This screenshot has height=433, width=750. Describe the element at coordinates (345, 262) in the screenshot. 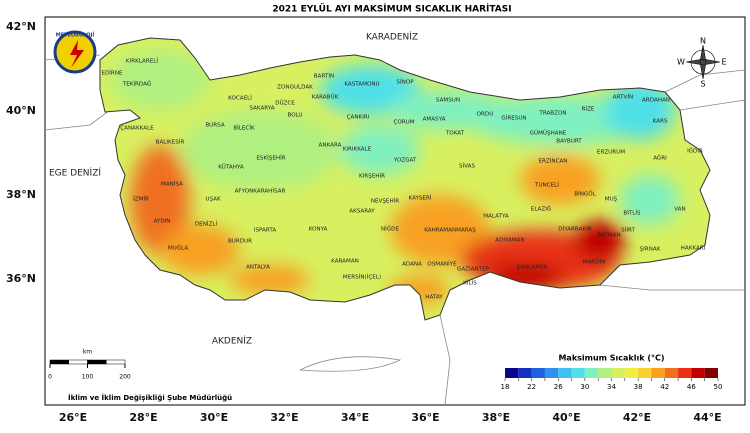

I see `province-label: KARAMAN` at that location.